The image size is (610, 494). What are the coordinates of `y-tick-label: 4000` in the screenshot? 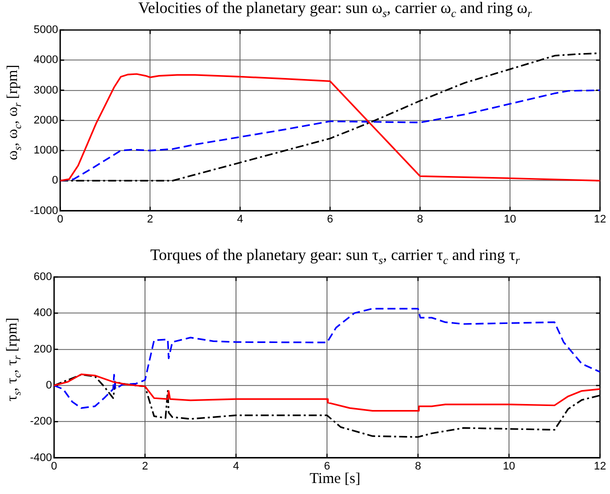 It's located at (46, 60).